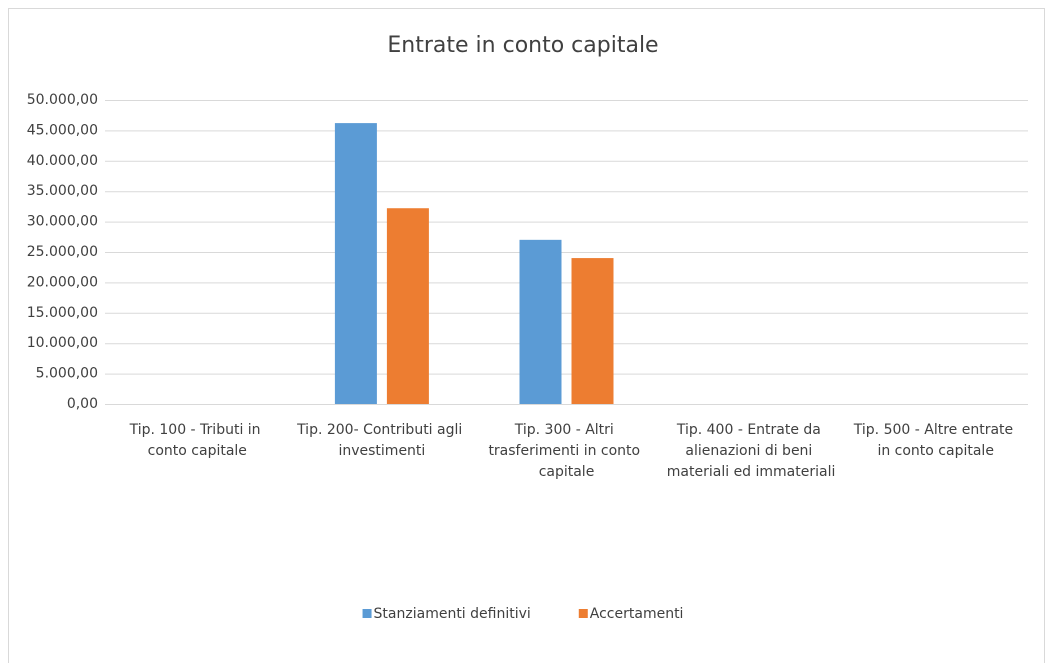 The image size is (1046, 663). I want to click on x-tick-line: trasferimenti in conto, so click(566, 451).